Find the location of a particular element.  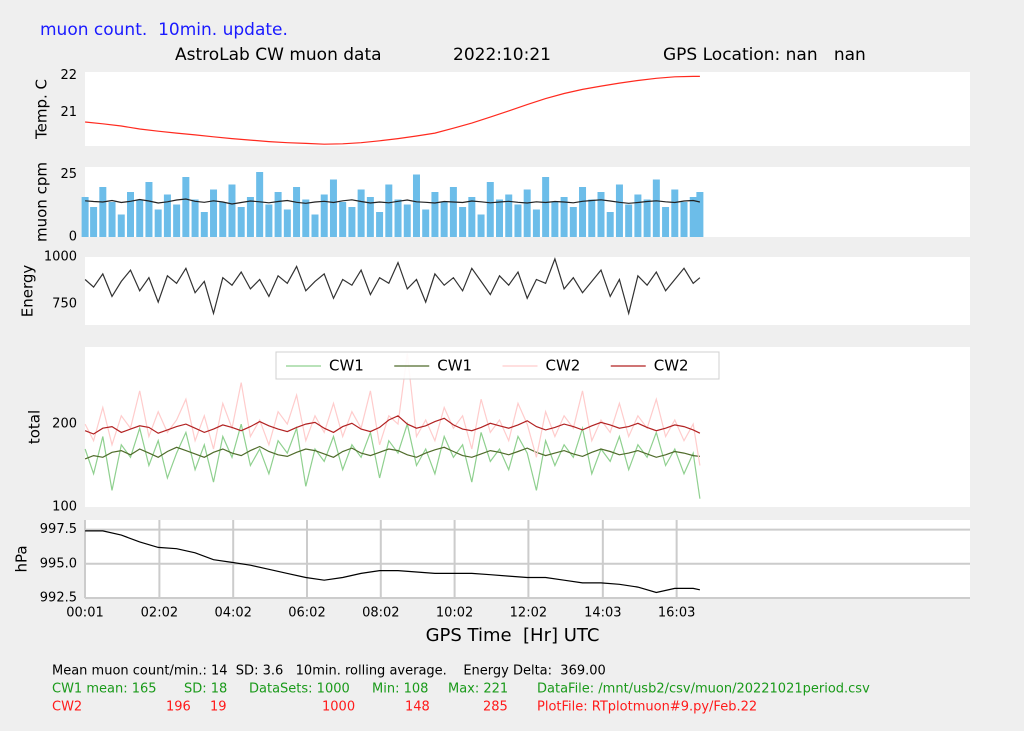

subtitle: muon count. 10min. update. is located at coordinates (164, 30).